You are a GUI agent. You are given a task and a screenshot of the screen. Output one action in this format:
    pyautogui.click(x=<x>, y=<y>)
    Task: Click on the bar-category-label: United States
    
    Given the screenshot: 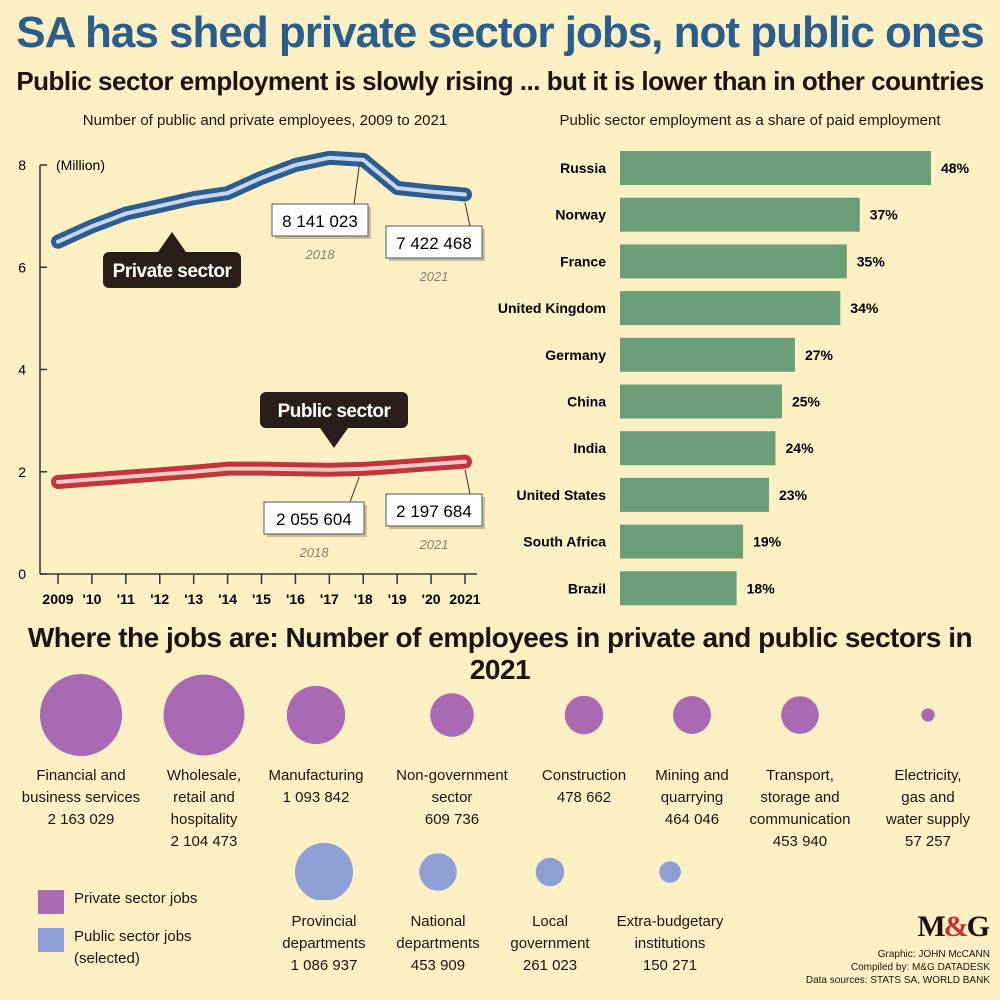 What is the action you would take?
    pyautogui.click(x=562, y=495)
    